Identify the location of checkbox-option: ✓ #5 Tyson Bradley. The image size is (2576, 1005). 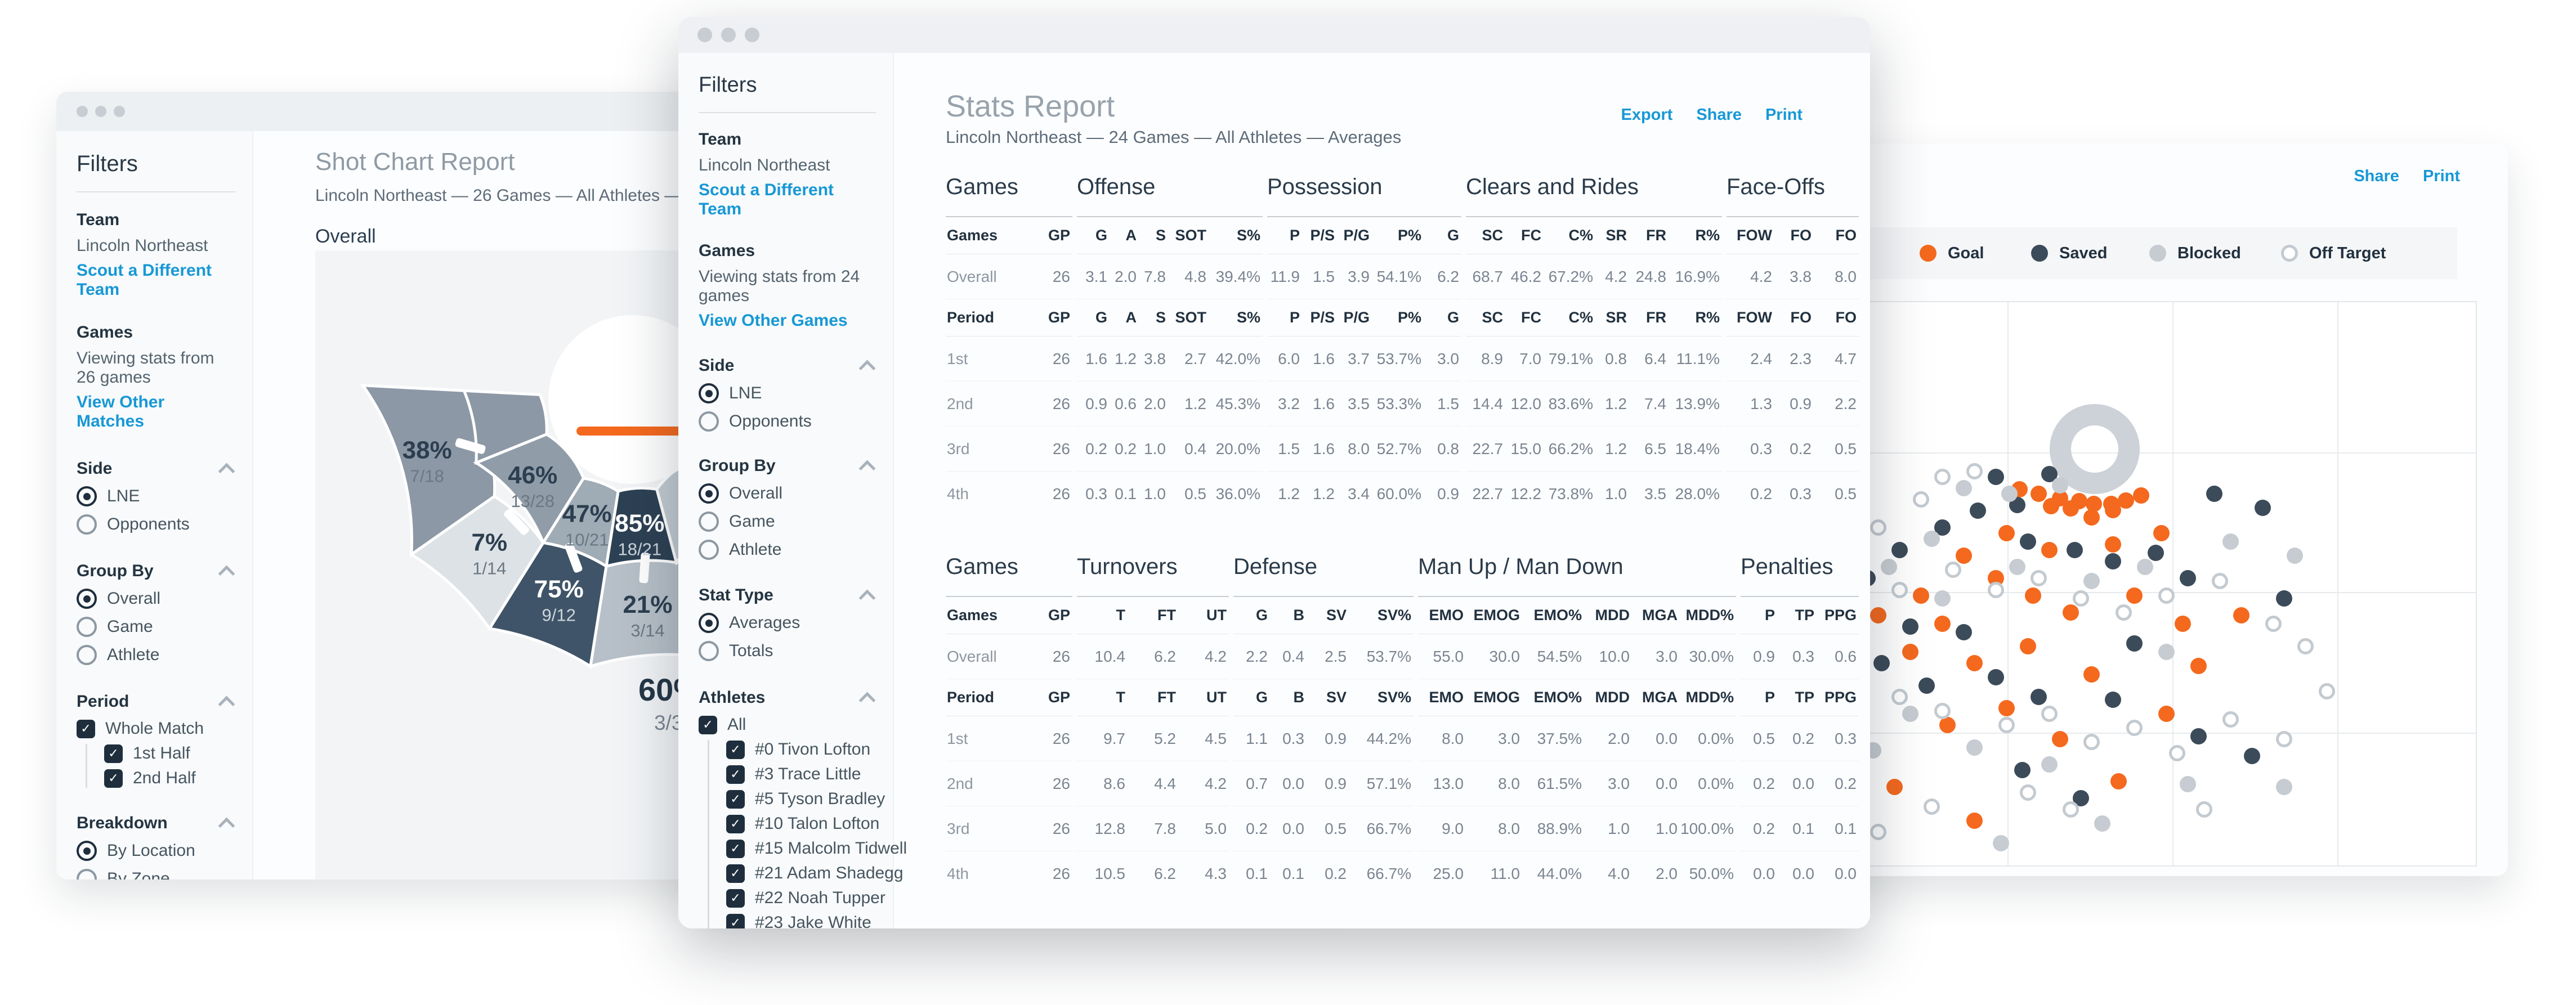
(805, 799).